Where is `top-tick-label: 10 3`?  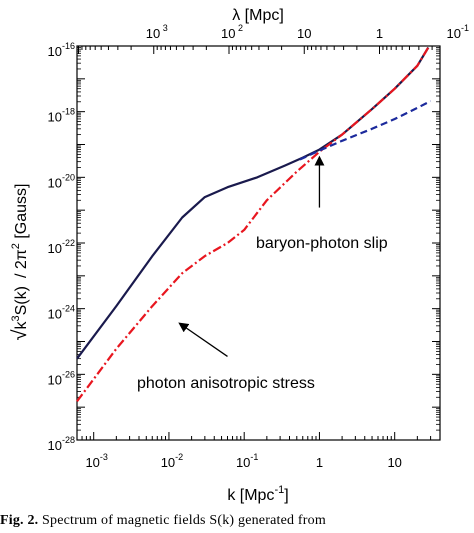 top-tick-label: 10 3 is located at coordinates (157, 32).